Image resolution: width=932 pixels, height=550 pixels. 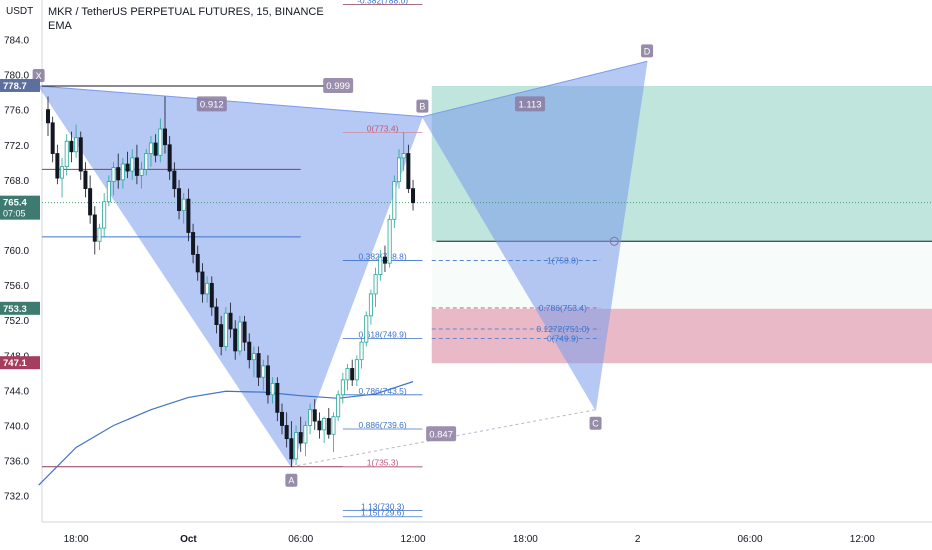 I want to click on fib-level-label: 0.886(739.6), so click(x=383, y=425).